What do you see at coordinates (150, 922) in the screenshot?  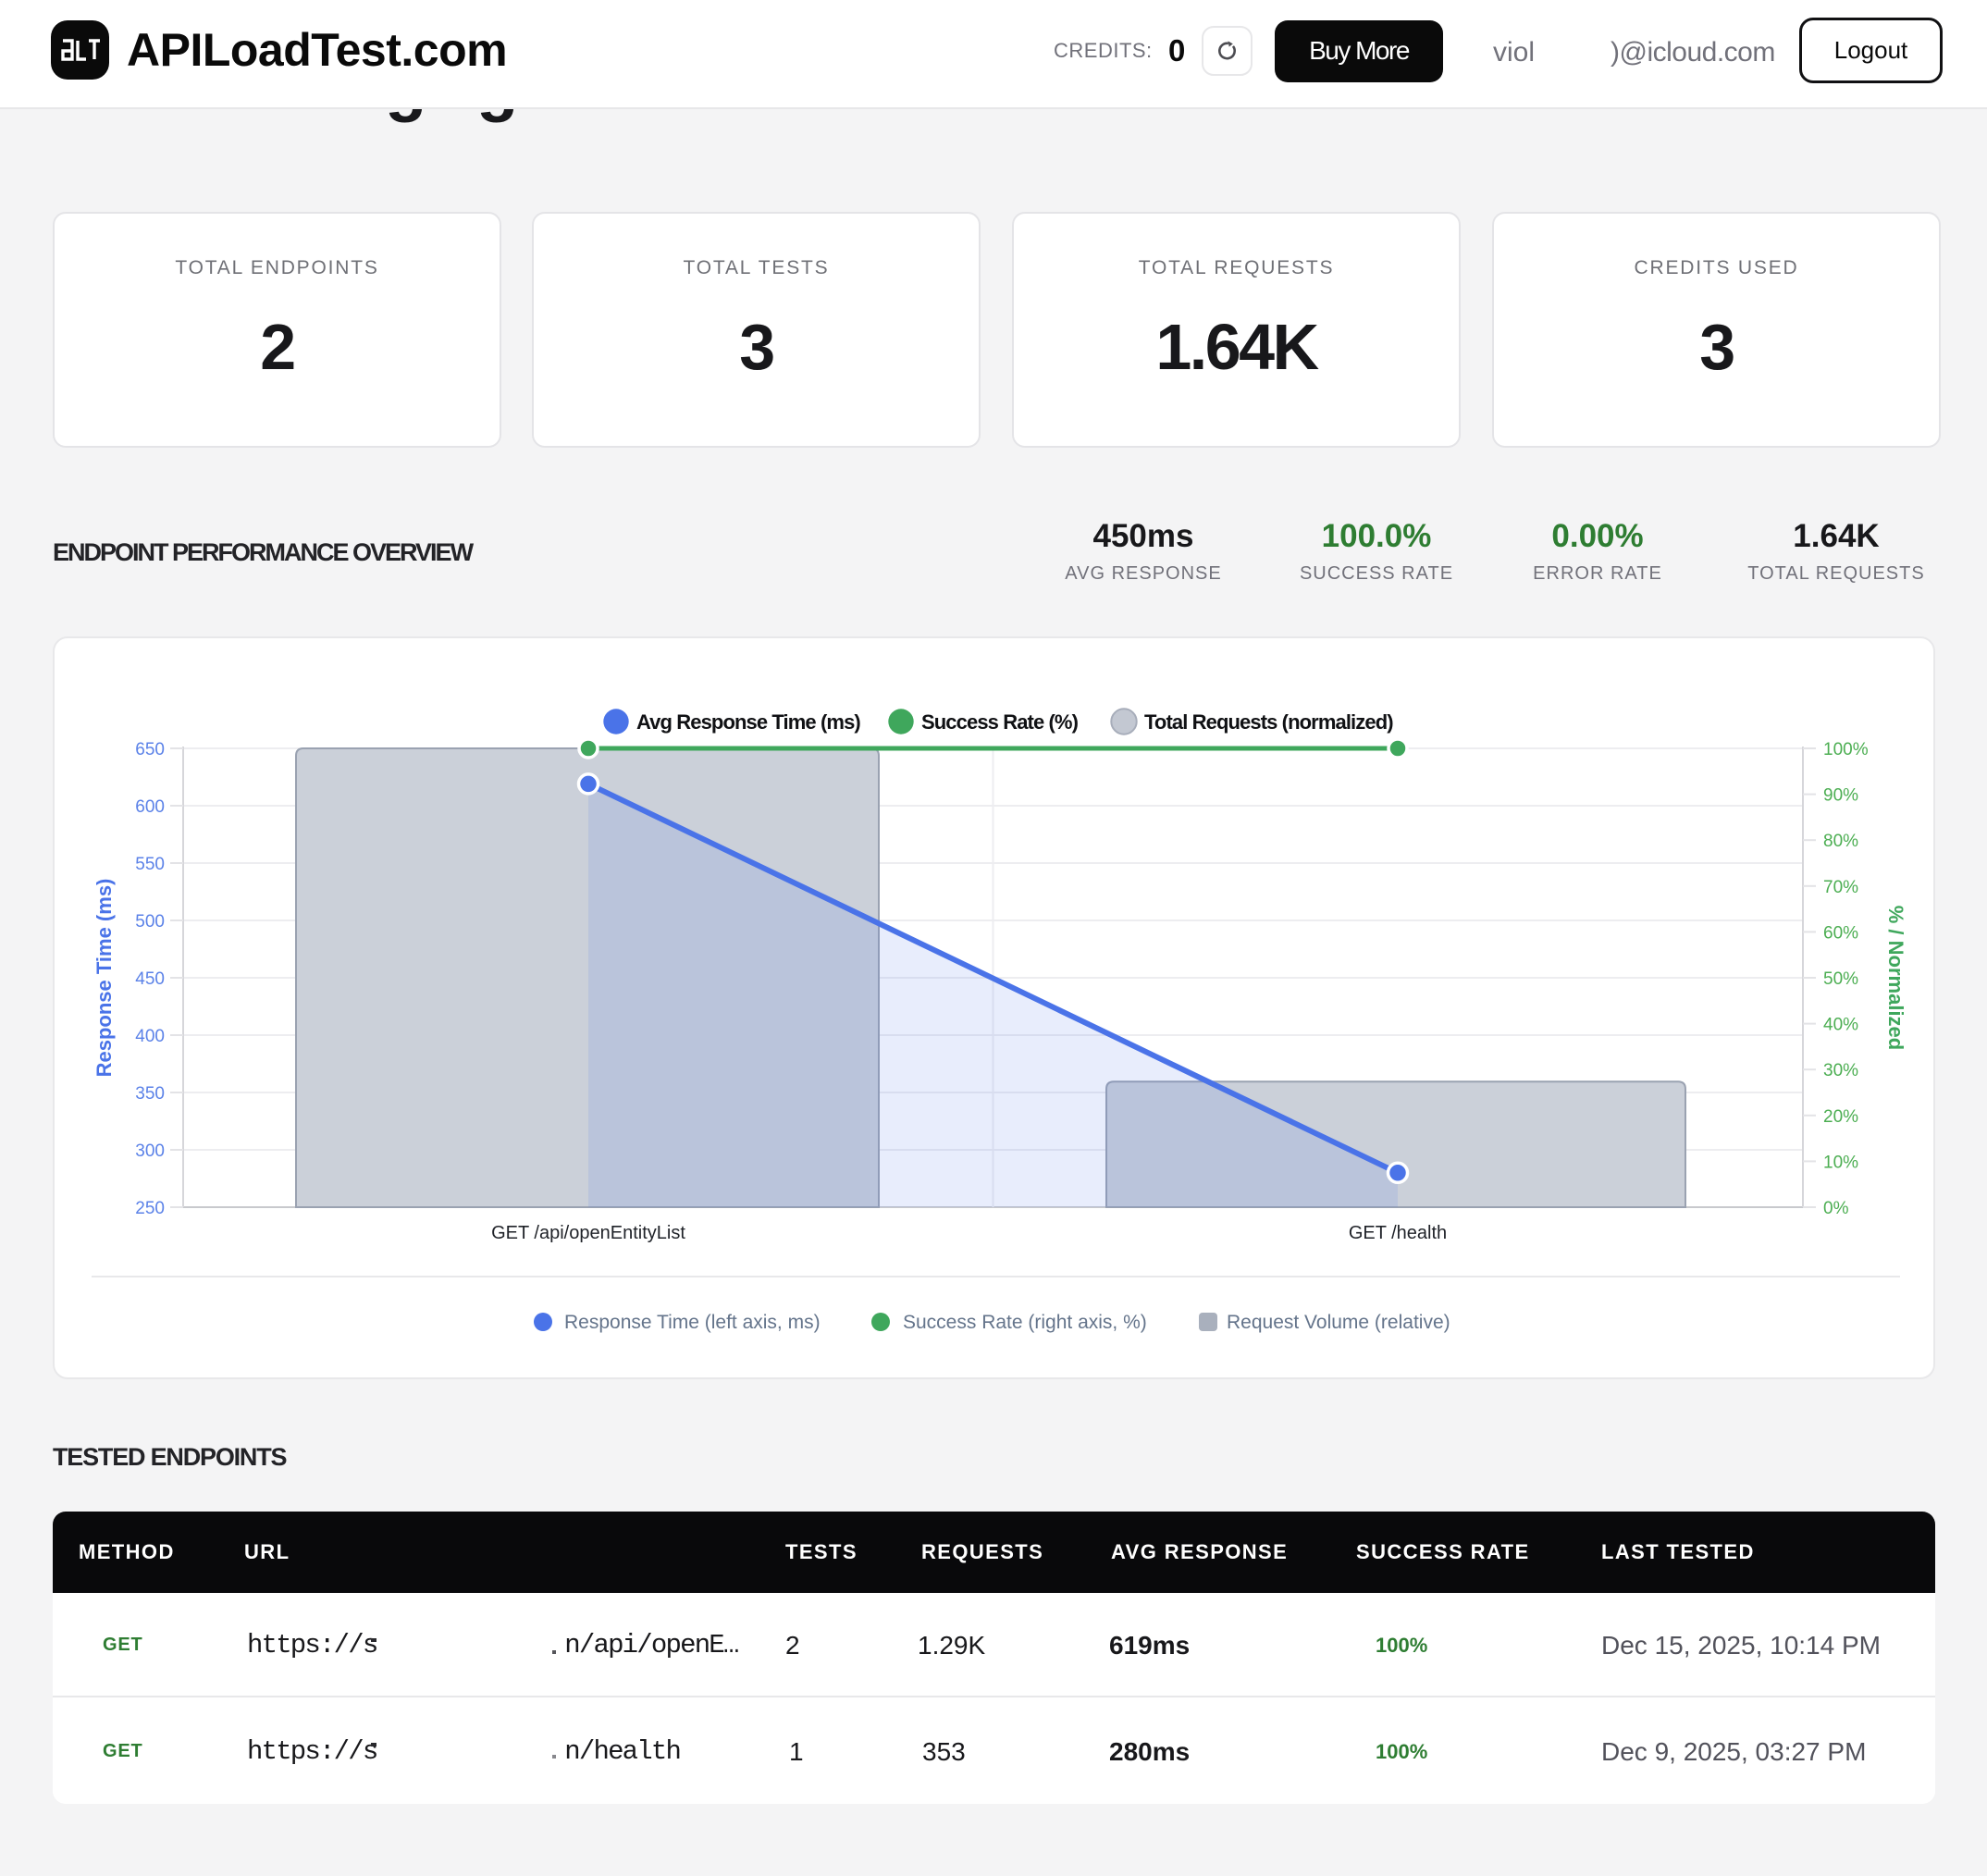 I see `svg-text: 500` at bounding box center [150, 922].